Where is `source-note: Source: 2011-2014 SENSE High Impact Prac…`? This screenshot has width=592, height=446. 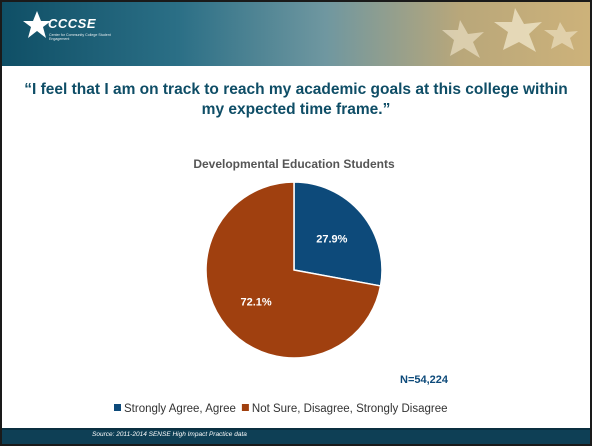 source-note: Source: 2011-2014 SENSE High Impact Prac… is located at coordinates (169, 434).